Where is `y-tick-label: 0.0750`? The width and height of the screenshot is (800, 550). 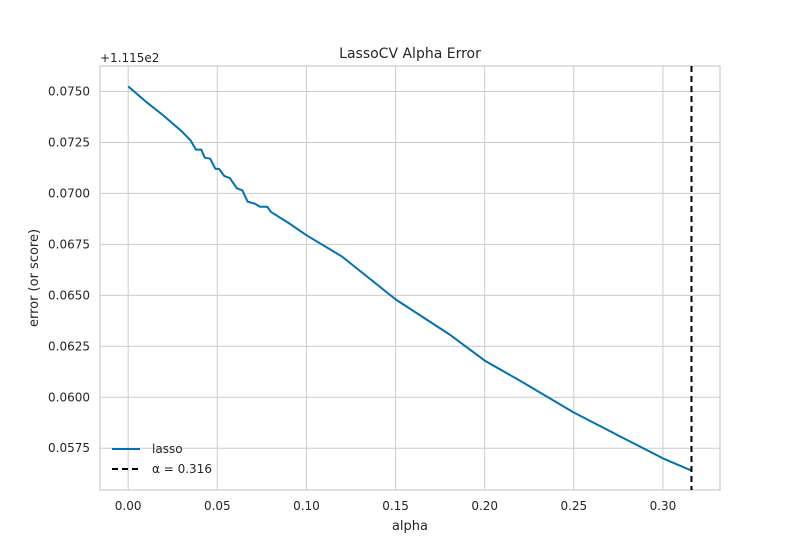
y-tick-label: 0.0750 is located at coordinates (69, 91).